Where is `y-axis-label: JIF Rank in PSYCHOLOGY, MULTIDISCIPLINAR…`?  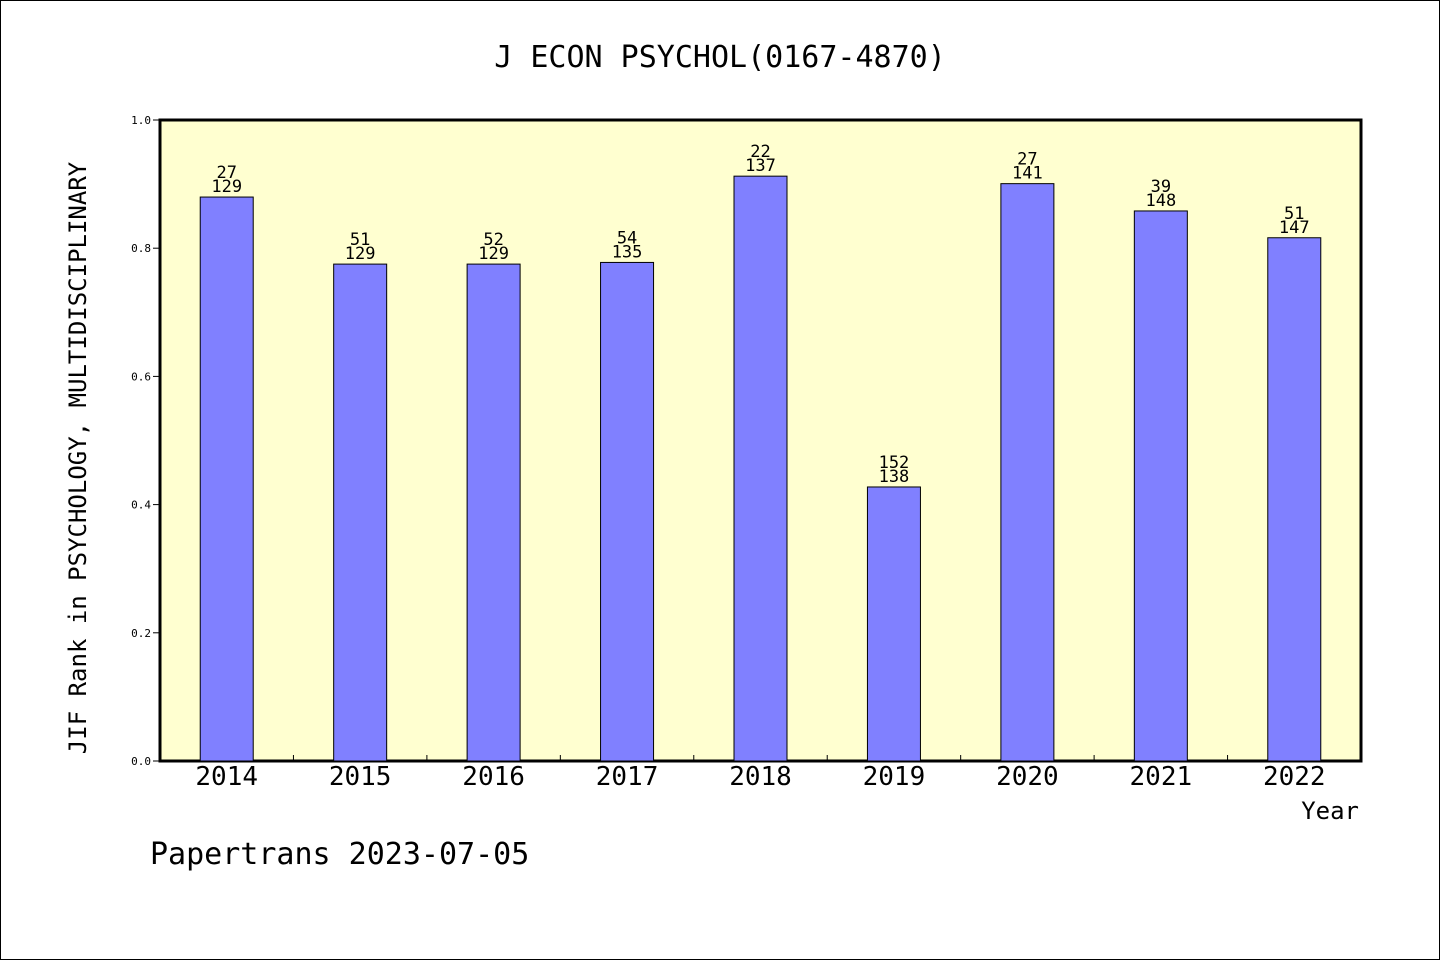 y-axis-label: JIF Rank in PSYCHOLOGY, MULTIDISCIPLINAR… is located at coordinates (78, 457).